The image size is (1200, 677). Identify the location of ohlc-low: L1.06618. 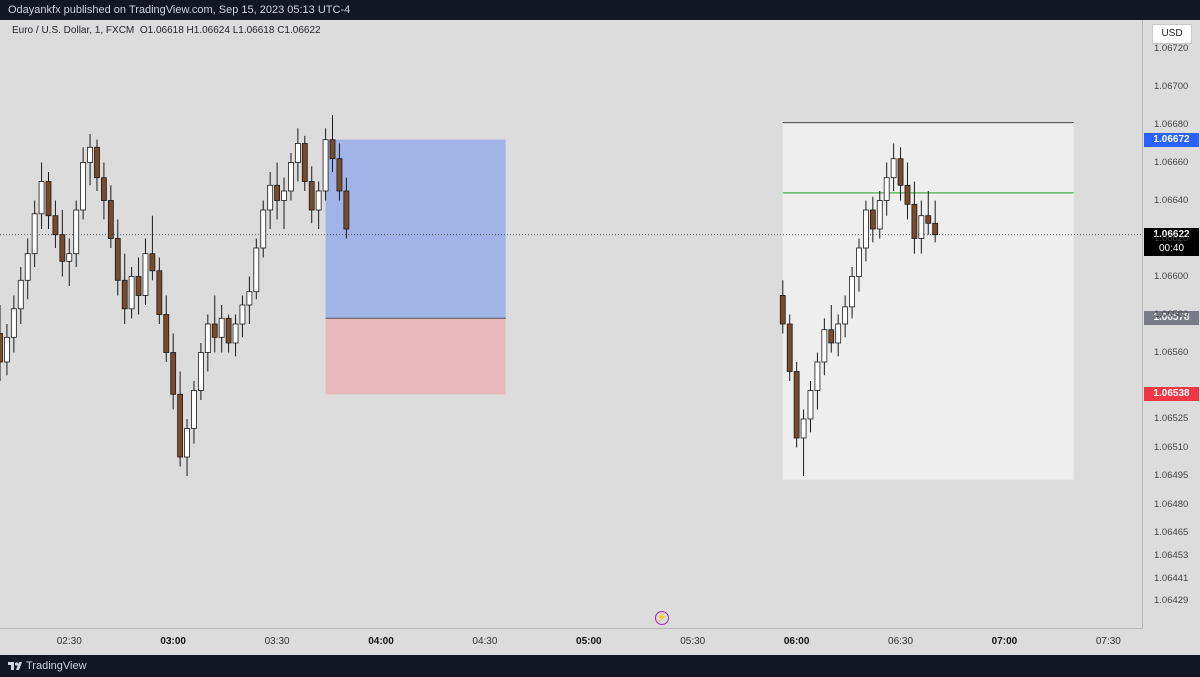
(253, 30).